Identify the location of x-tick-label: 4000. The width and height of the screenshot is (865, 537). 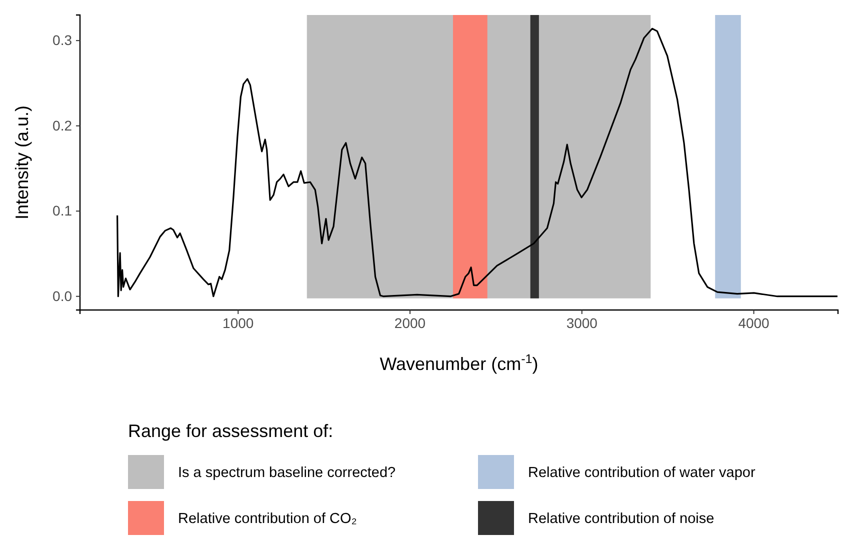
(754, 322).